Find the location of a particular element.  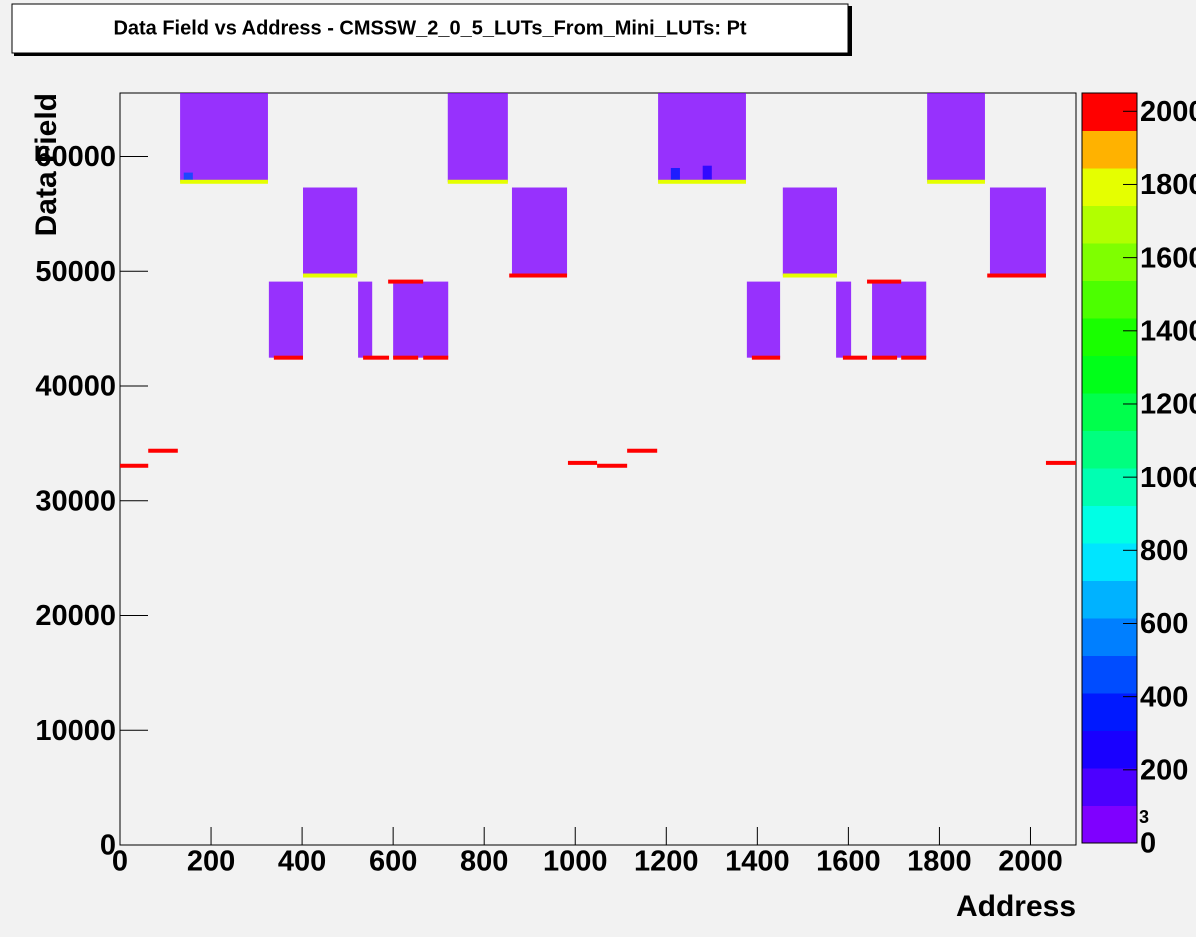

x-tick-label: 1400 is located at coordinates (757, 862).